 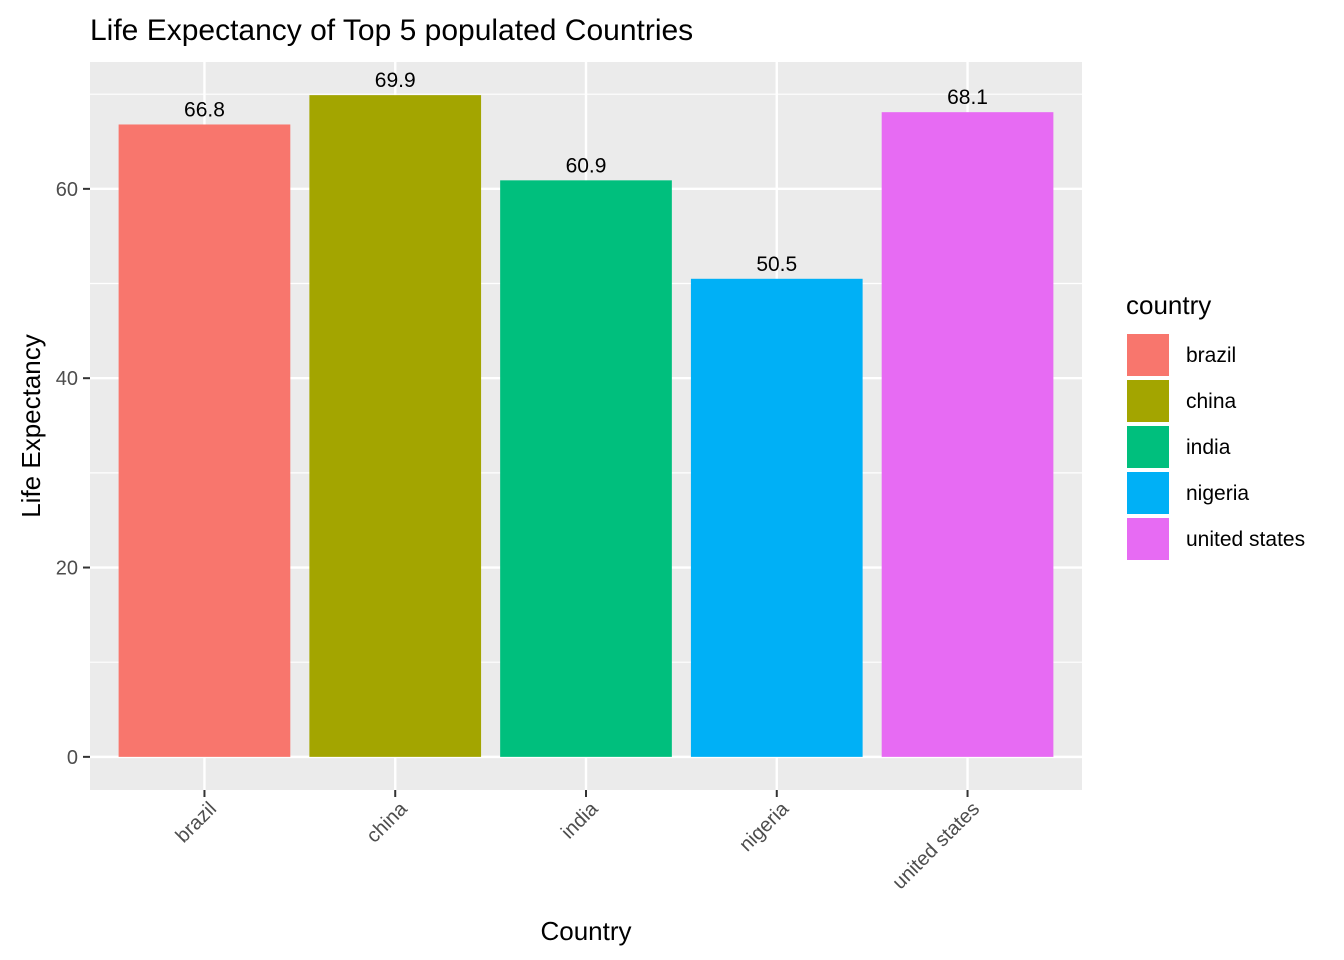 I want to click on bar-china, so click(x=395, y=426).